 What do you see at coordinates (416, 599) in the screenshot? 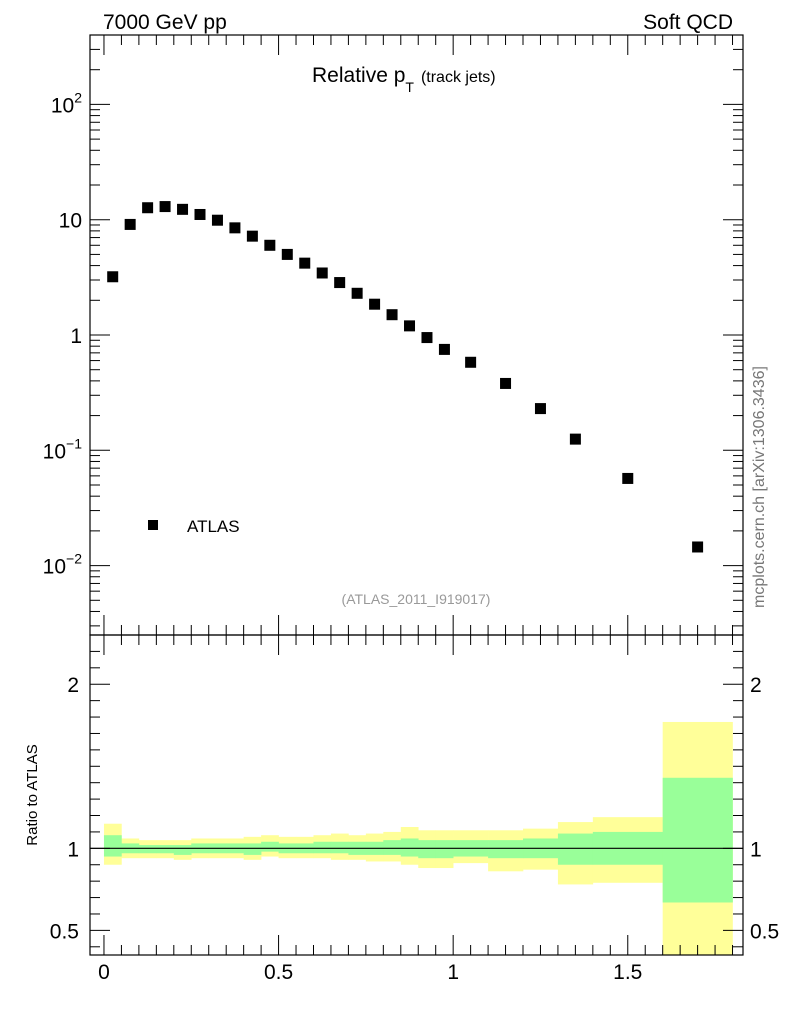
I see `analysis-label: (ATLAS_2011_I919017)` at bounding box center [416, 599].